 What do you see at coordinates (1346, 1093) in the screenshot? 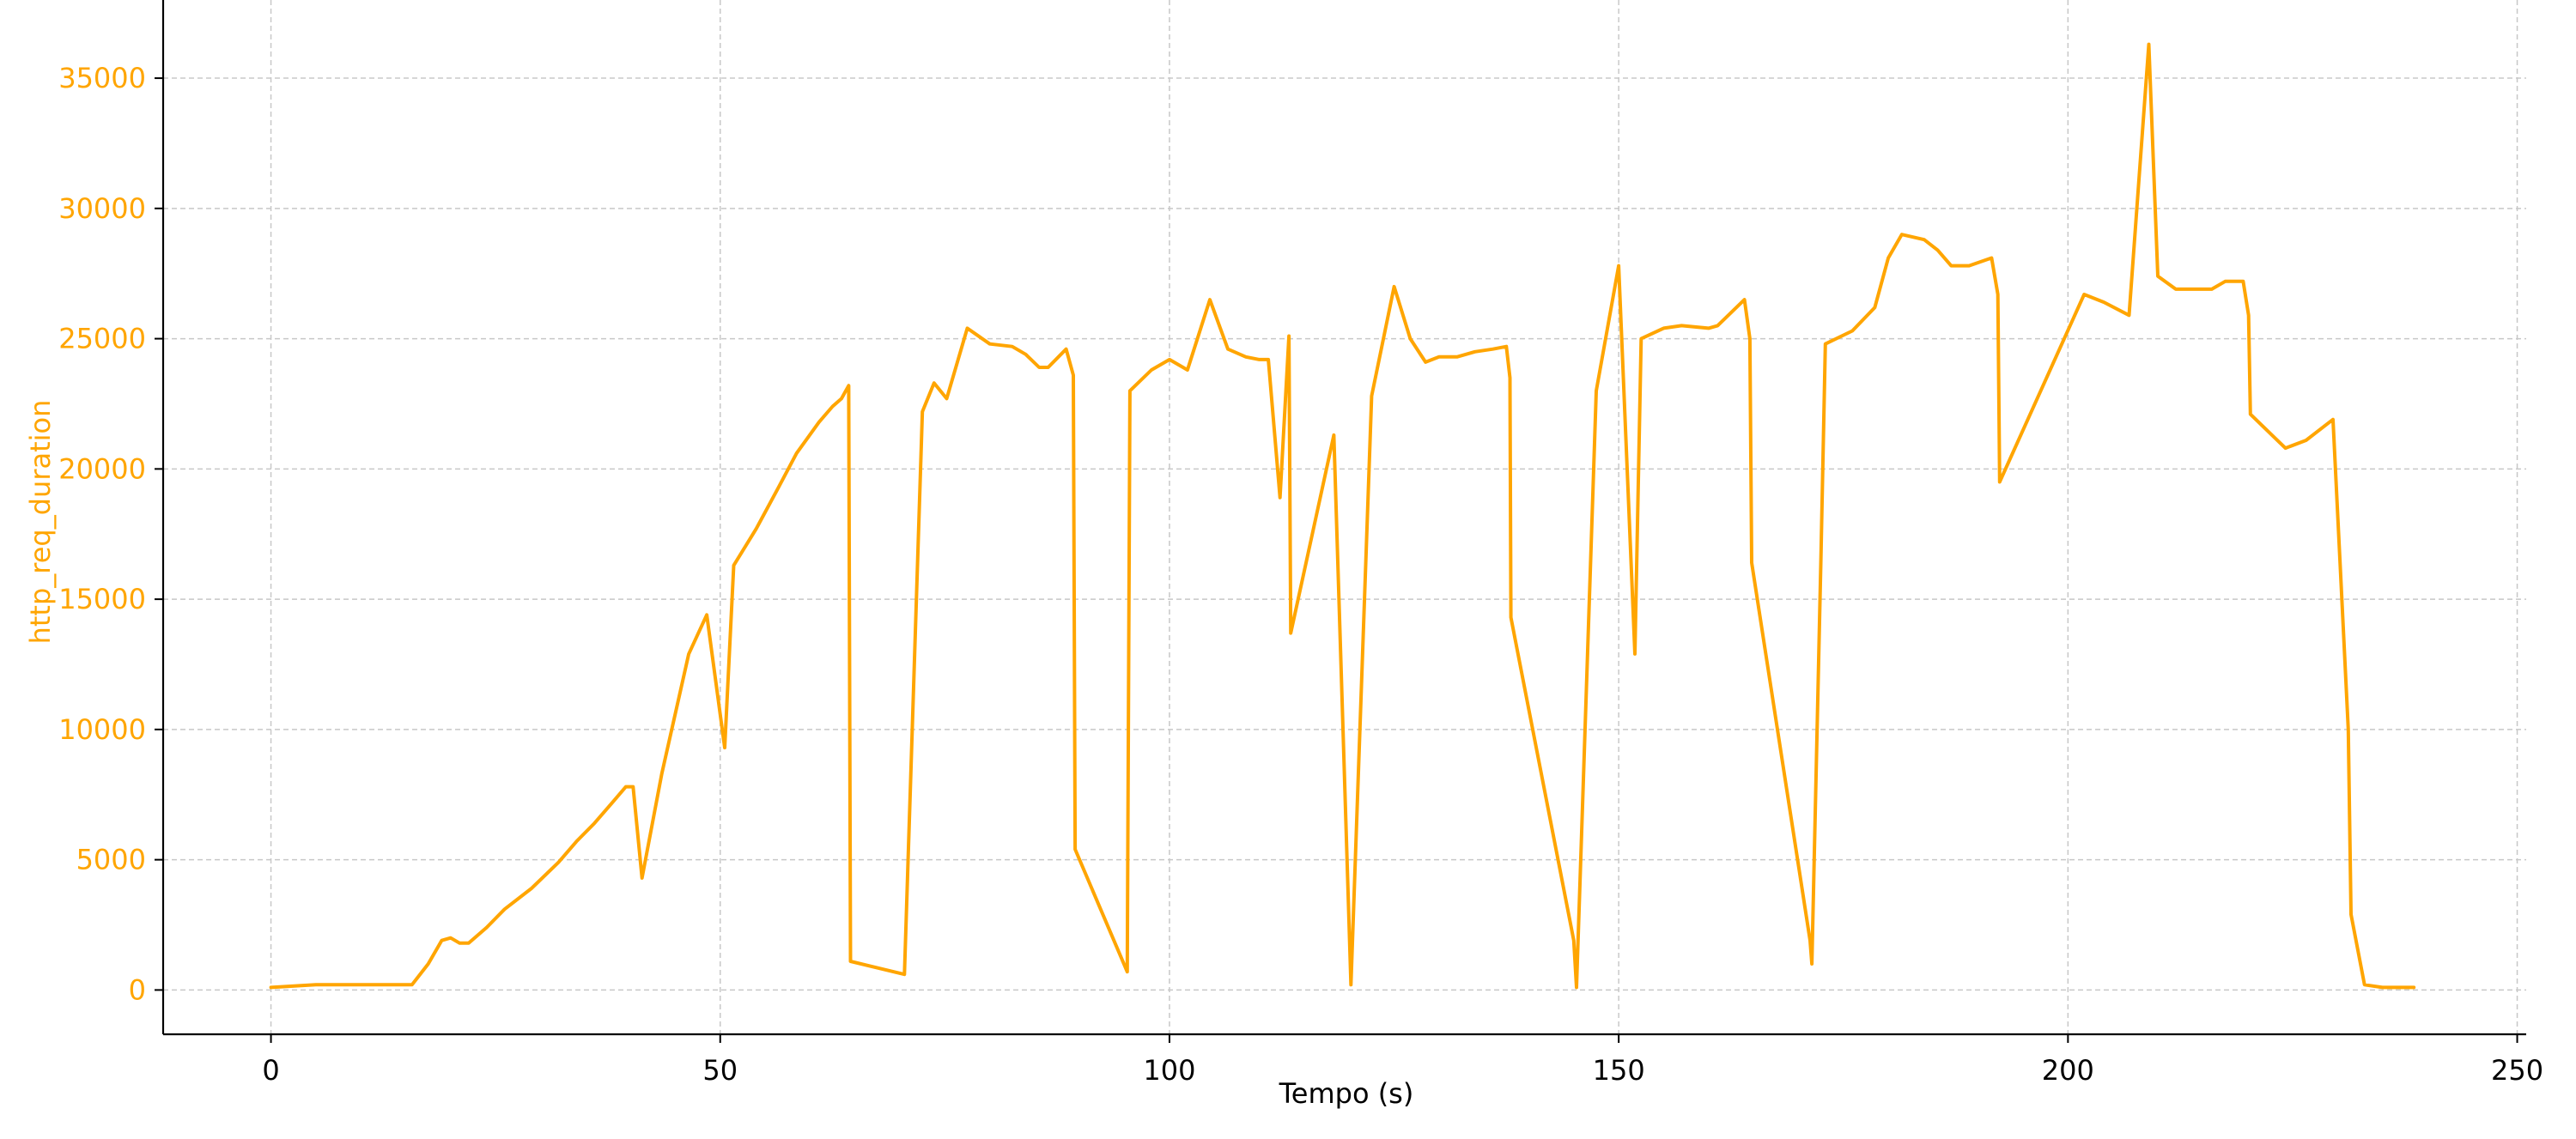
I see `x-axis-title: Tempo (s)` at bounding box center [1346, 1093].